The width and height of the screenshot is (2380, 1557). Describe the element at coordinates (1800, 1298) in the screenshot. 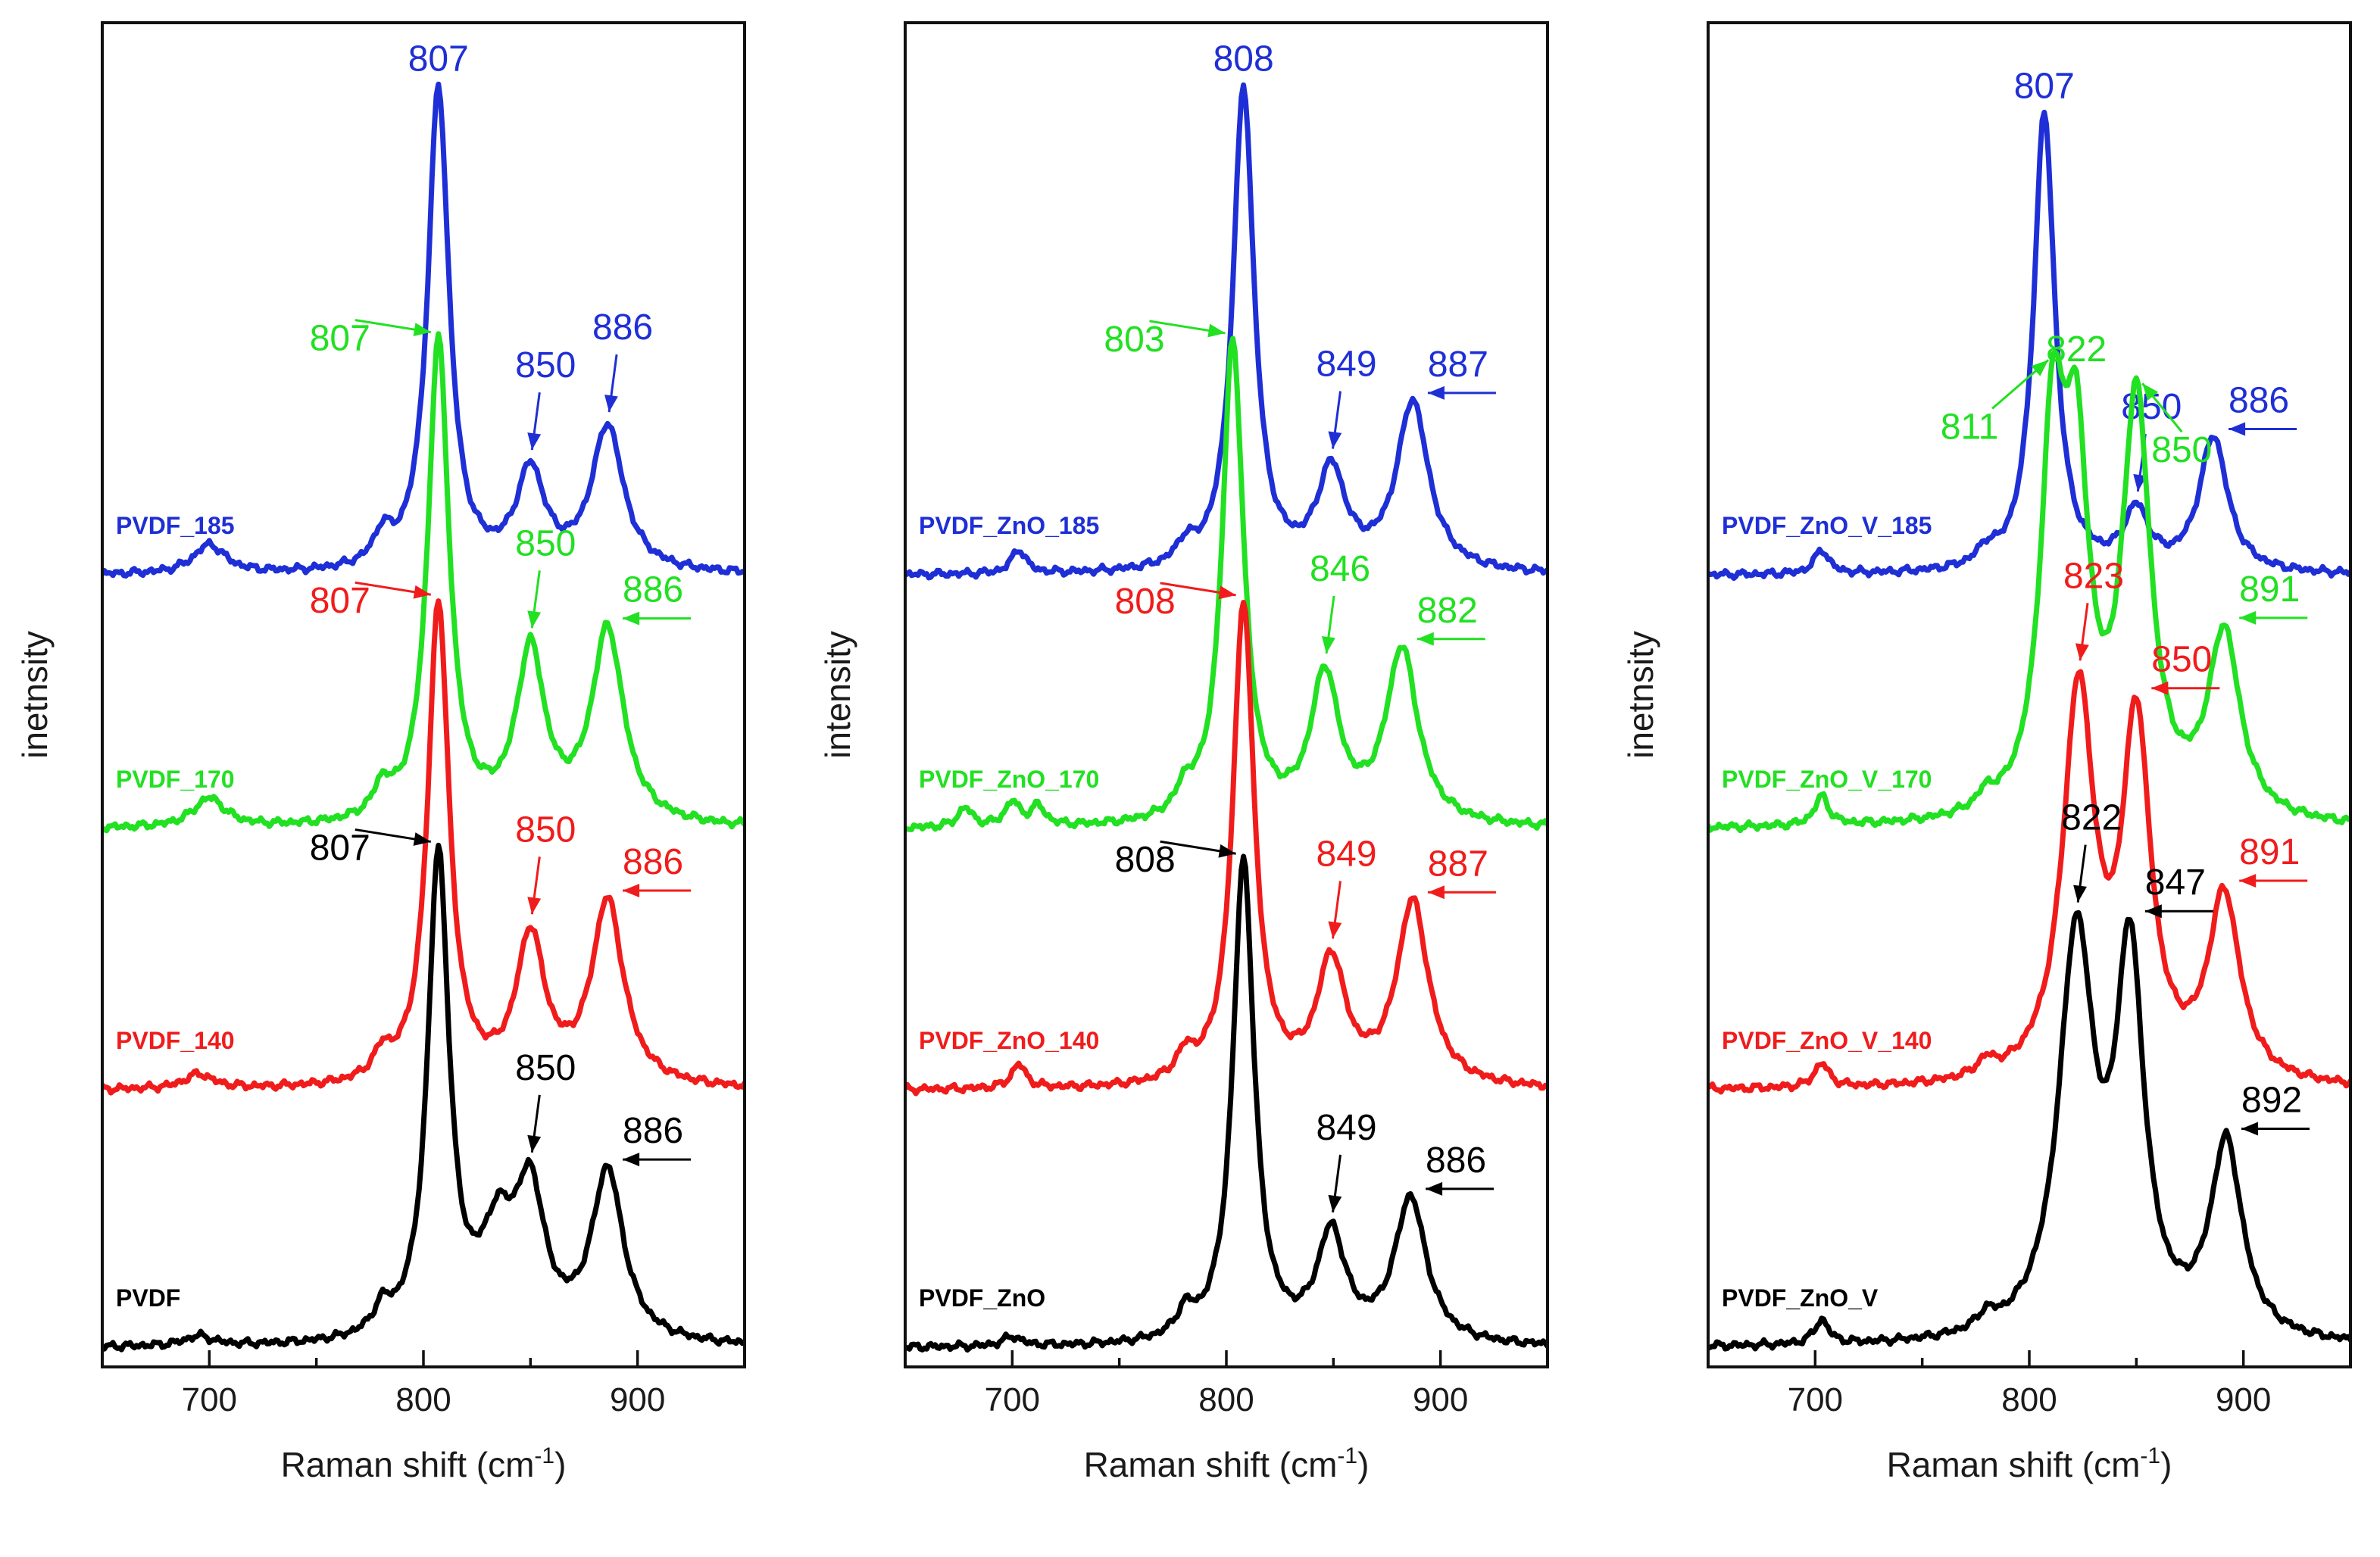

I see `series-label: PVDF_ZnO_V` at that location.